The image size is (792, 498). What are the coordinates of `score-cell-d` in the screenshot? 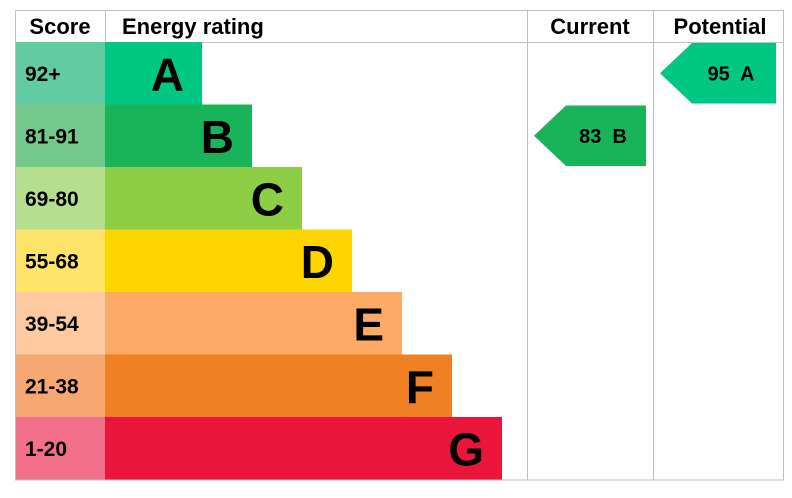 It's located at (60, 260).